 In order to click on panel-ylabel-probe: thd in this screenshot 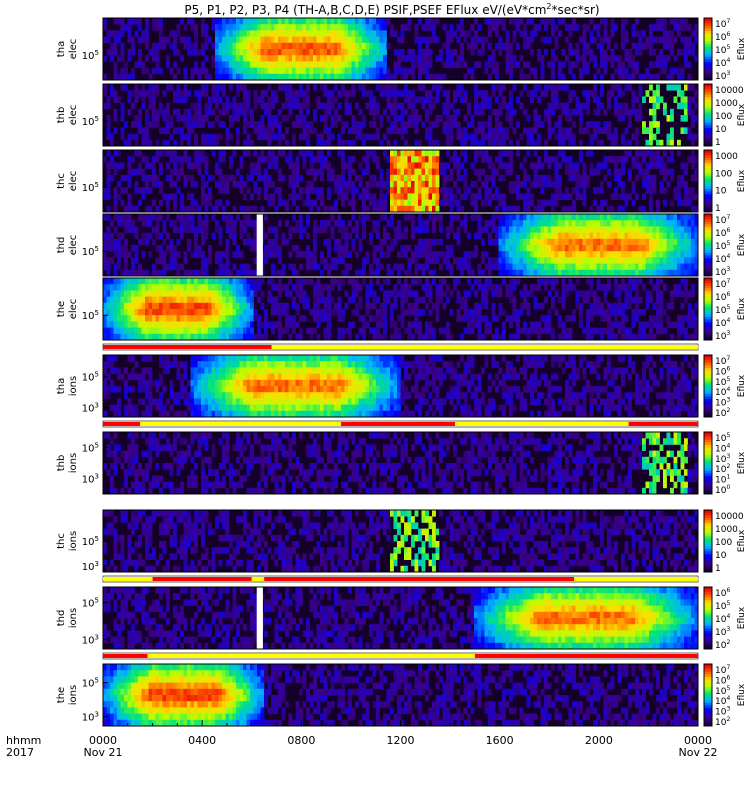, I will do `click(61, 245)`.